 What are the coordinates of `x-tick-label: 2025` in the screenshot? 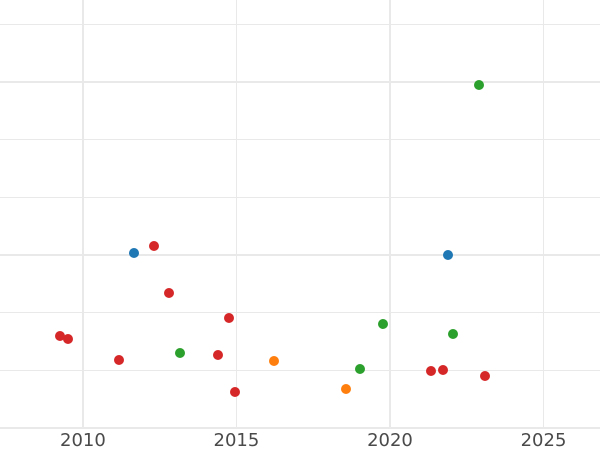 It's located at (543, 440).